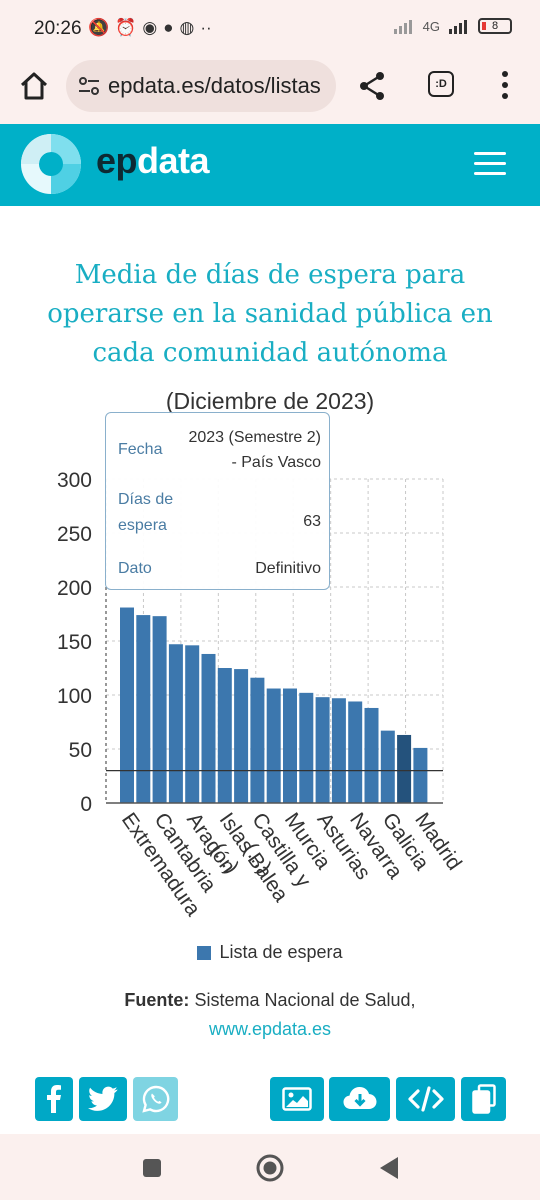  I want to click on image-icon, so click(297, 1099).